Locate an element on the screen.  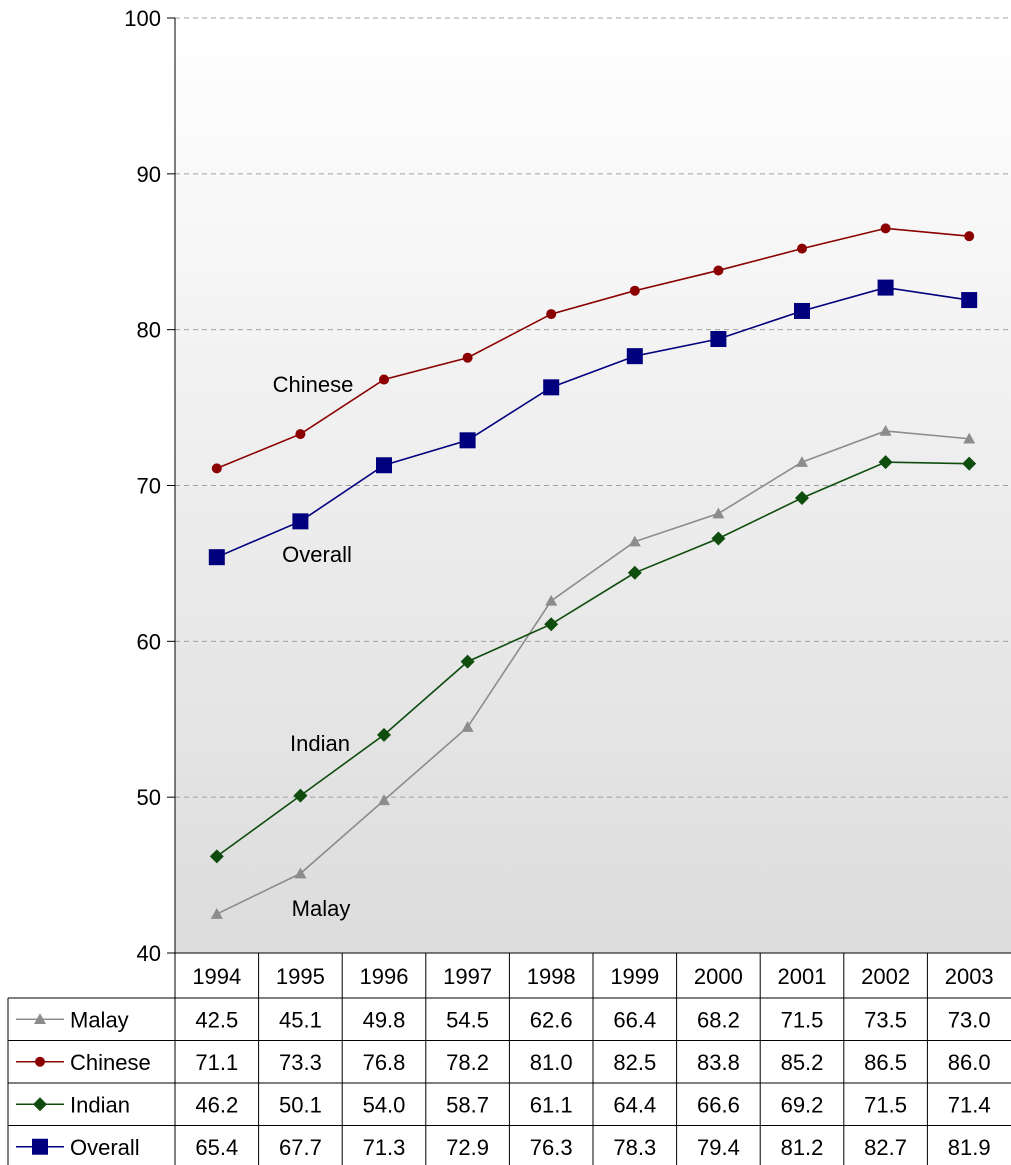
series-label-overall: Overall is located at coordinates (317, 554).